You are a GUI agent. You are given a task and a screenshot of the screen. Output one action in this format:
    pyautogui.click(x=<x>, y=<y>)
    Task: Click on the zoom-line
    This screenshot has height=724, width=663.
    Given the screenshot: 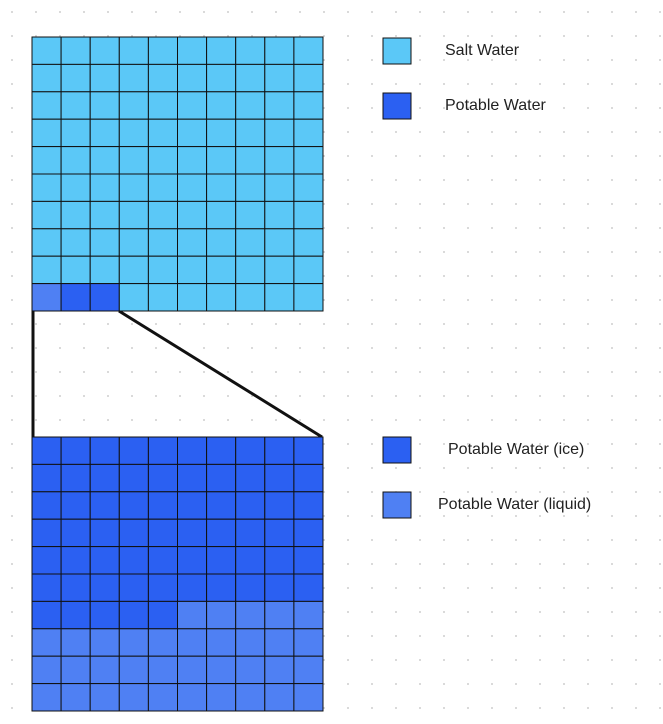 What is the action you would take?
    pyautogui.click(x=220, y=374)
    